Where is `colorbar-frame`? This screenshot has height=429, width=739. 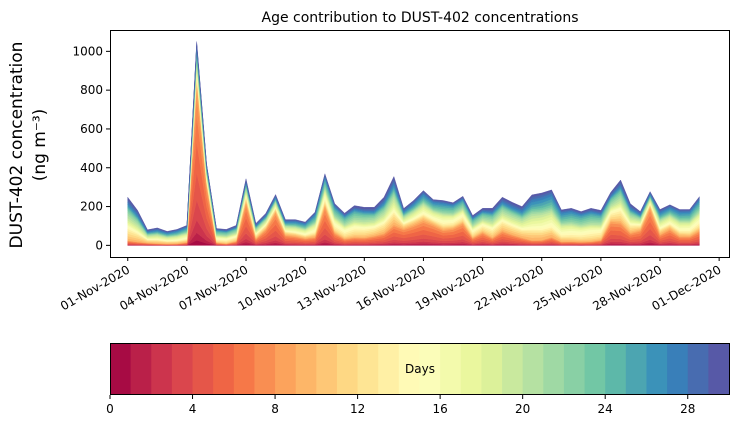 colorbar-frame is located at coordinates (420, 369).